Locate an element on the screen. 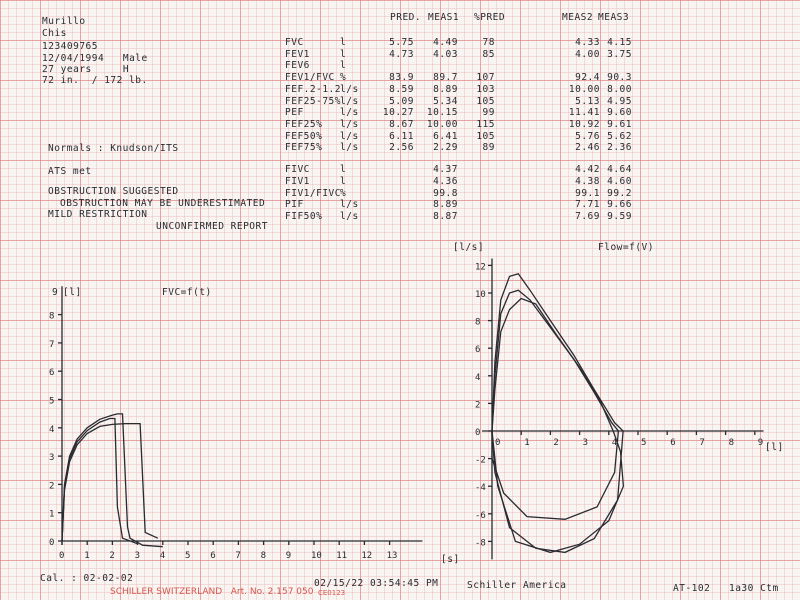 This screenshot has height=600, width=800. param-name: FEF25-75% is located at coordinates (313, 101).